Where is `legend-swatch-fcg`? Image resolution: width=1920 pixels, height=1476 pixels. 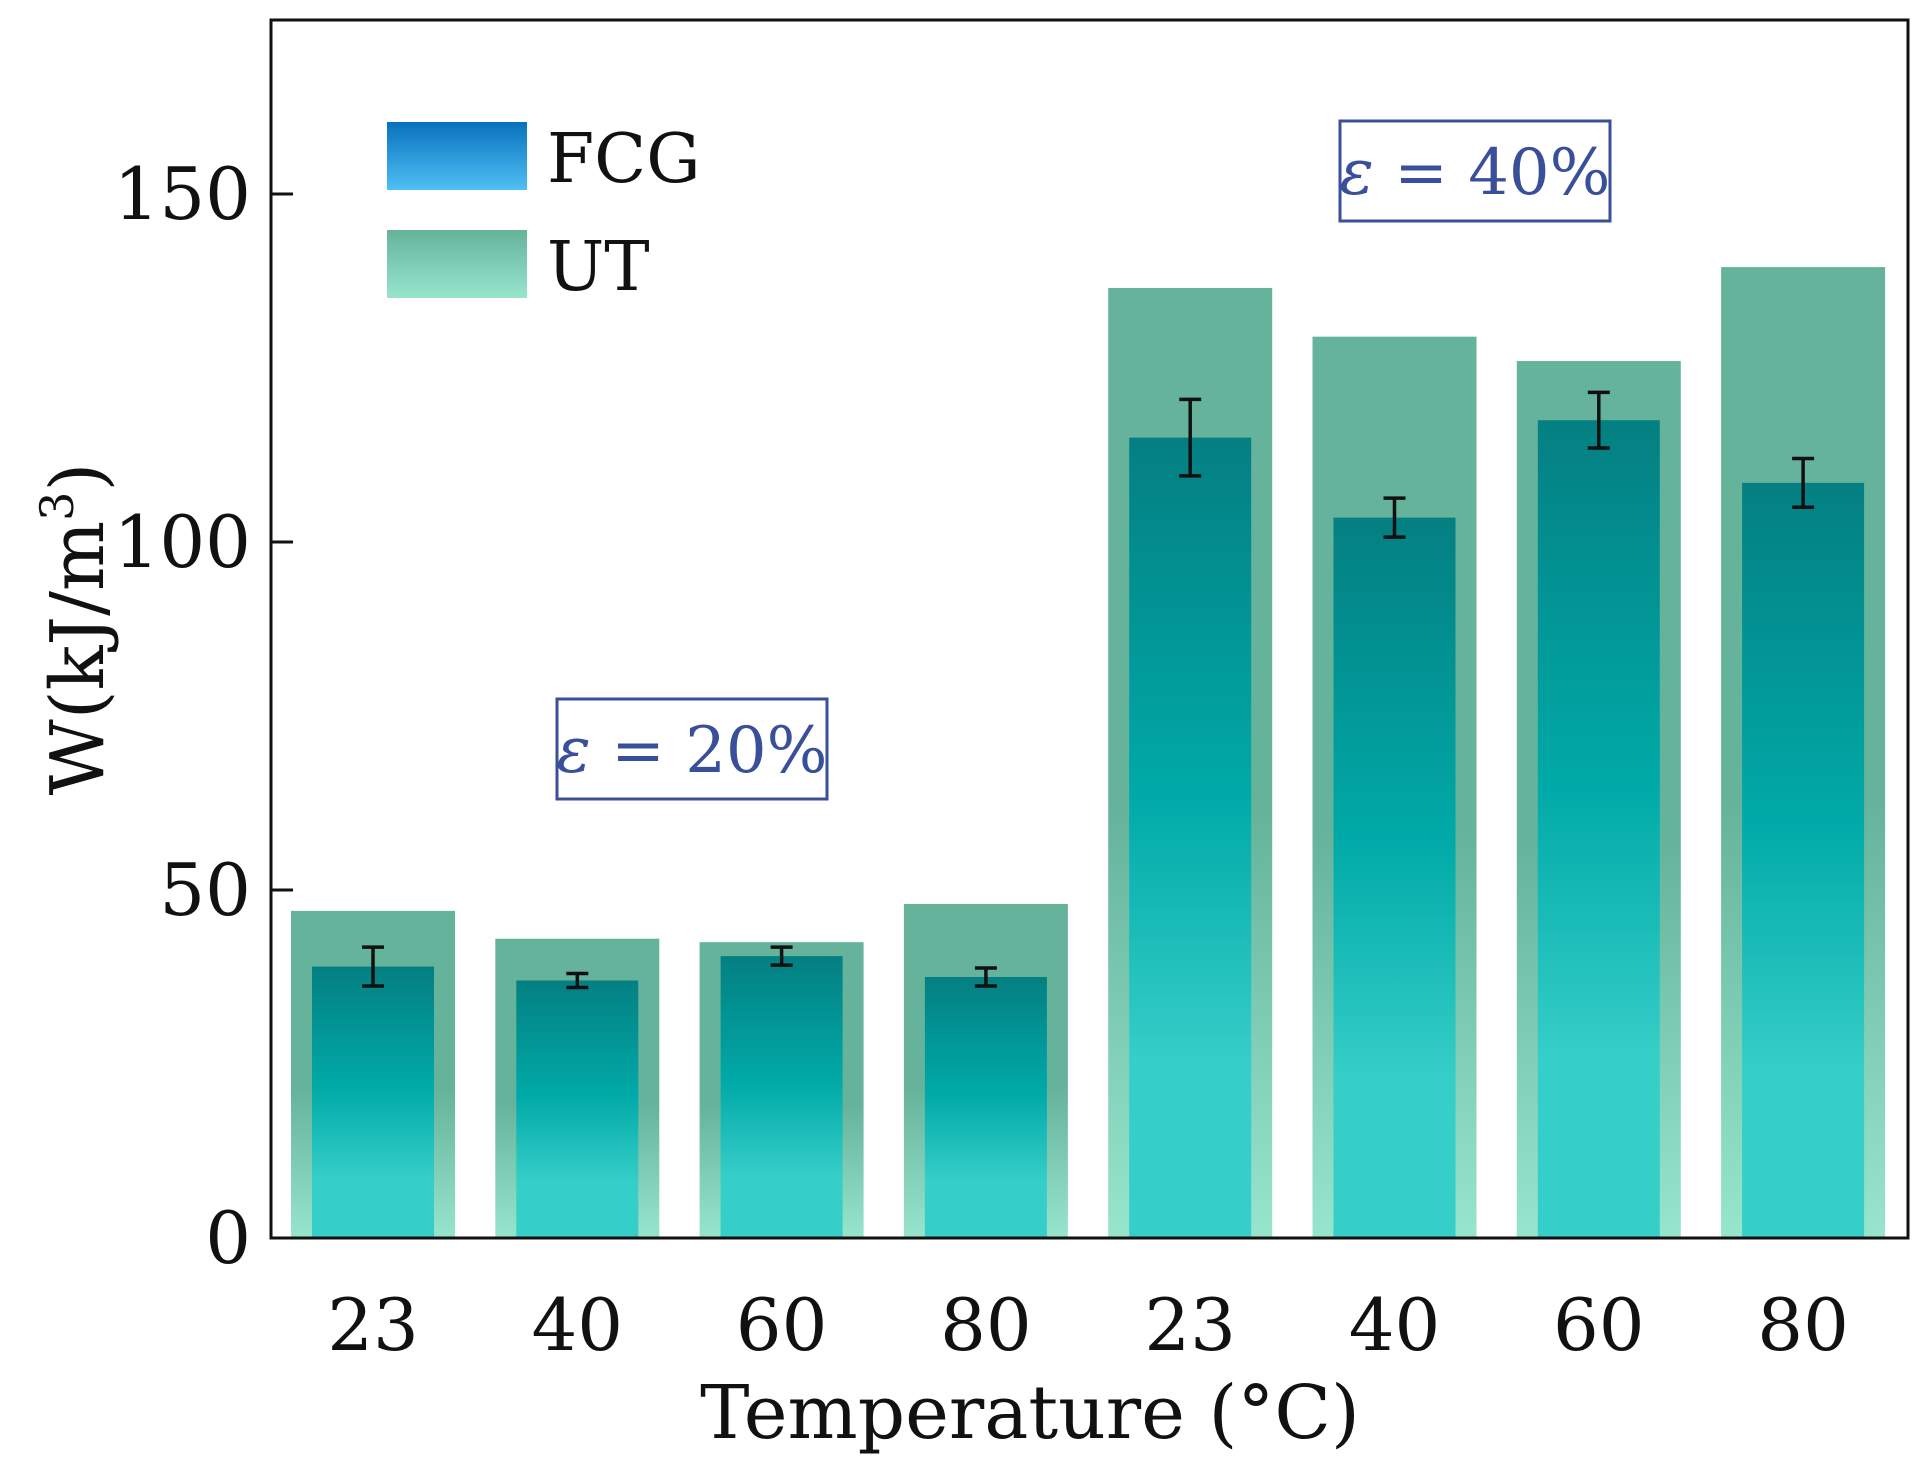 legend-swatch-fcg is located at coordinates (457, 156).